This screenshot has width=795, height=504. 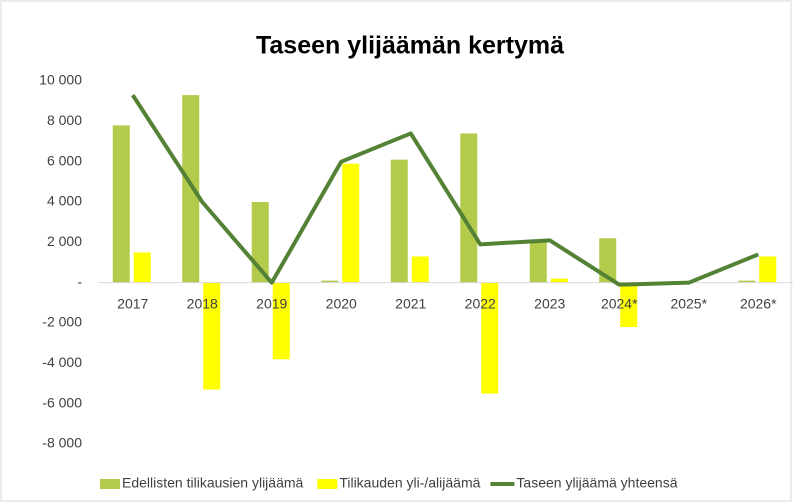 I want to click on x-tick-label: 2020, so click(x=341, y=303).